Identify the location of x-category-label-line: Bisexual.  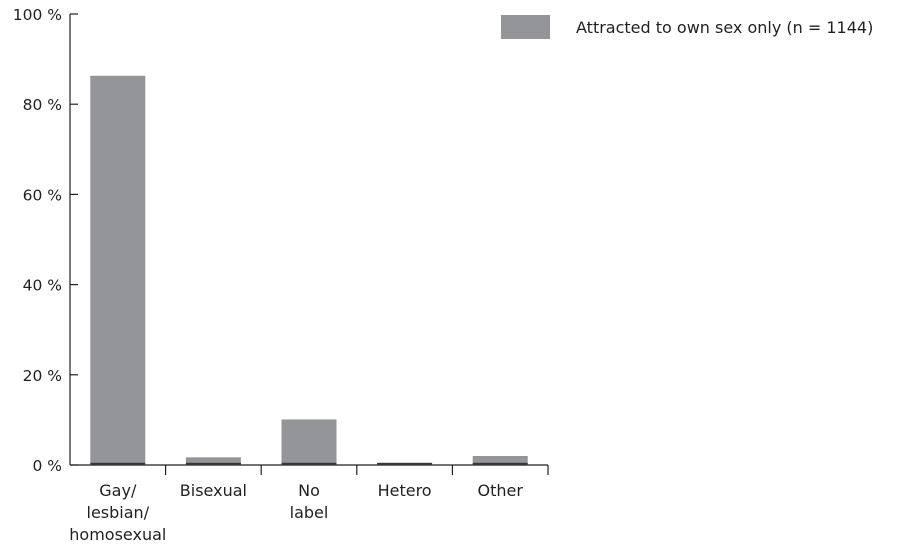
(213, 490).